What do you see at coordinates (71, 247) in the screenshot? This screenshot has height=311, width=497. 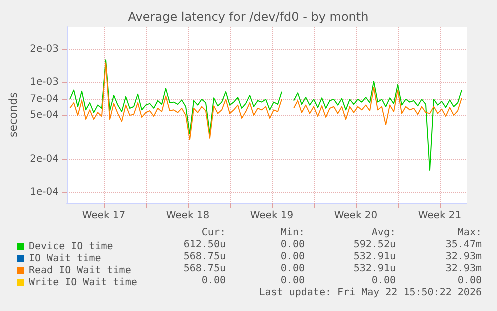 I see `legend-label: Device IO time` at bounding box center [71, 247].